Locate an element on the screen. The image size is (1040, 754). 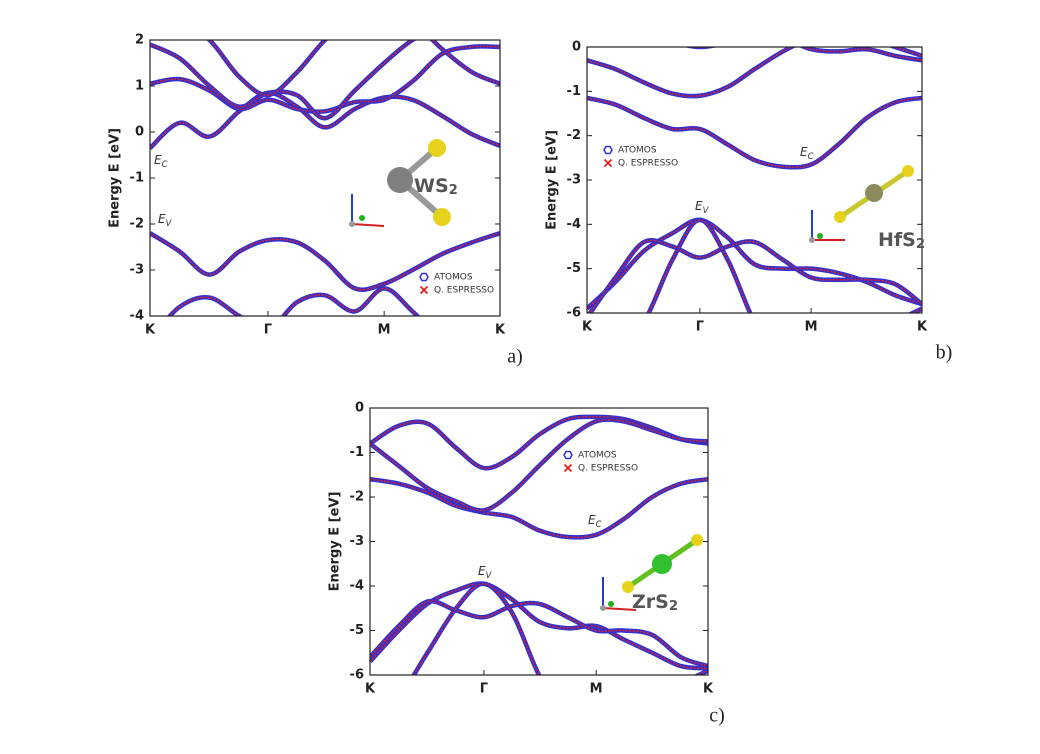
material-label-main: HfS is located at coordinates (897, 240).